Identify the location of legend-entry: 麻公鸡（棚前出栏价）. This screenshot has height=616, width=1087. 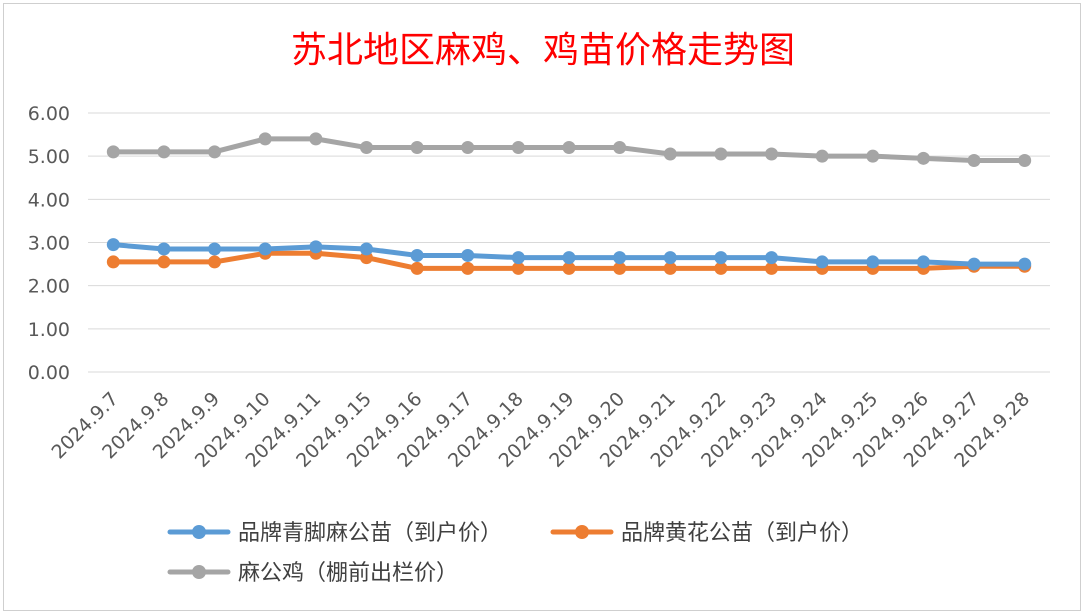
(312, 573).